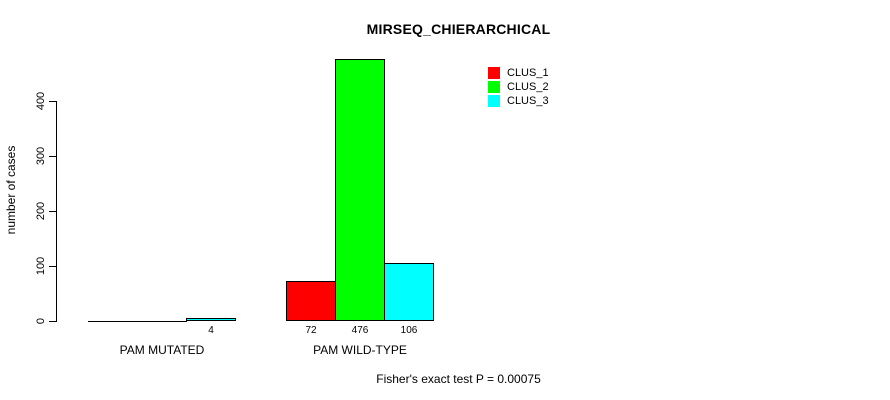 Image resolution: width=890 pixels, height=400 pixels. I want to click on bar-clus_2-pam-mutated-zero, so click(162, 321).